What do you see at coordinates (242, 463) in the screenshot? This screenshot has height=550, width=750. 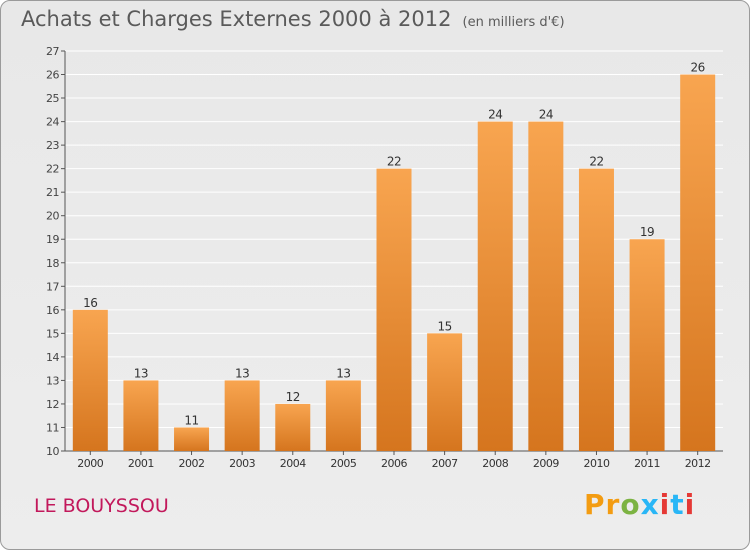 I see `x-tick-label: 2003` at bounding box center [242, 463].